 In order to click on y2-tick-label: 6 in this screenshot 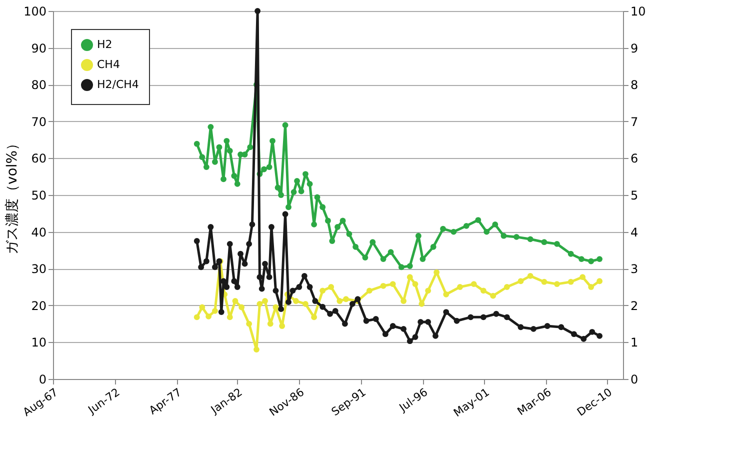, I will do `click(634, 159)`.